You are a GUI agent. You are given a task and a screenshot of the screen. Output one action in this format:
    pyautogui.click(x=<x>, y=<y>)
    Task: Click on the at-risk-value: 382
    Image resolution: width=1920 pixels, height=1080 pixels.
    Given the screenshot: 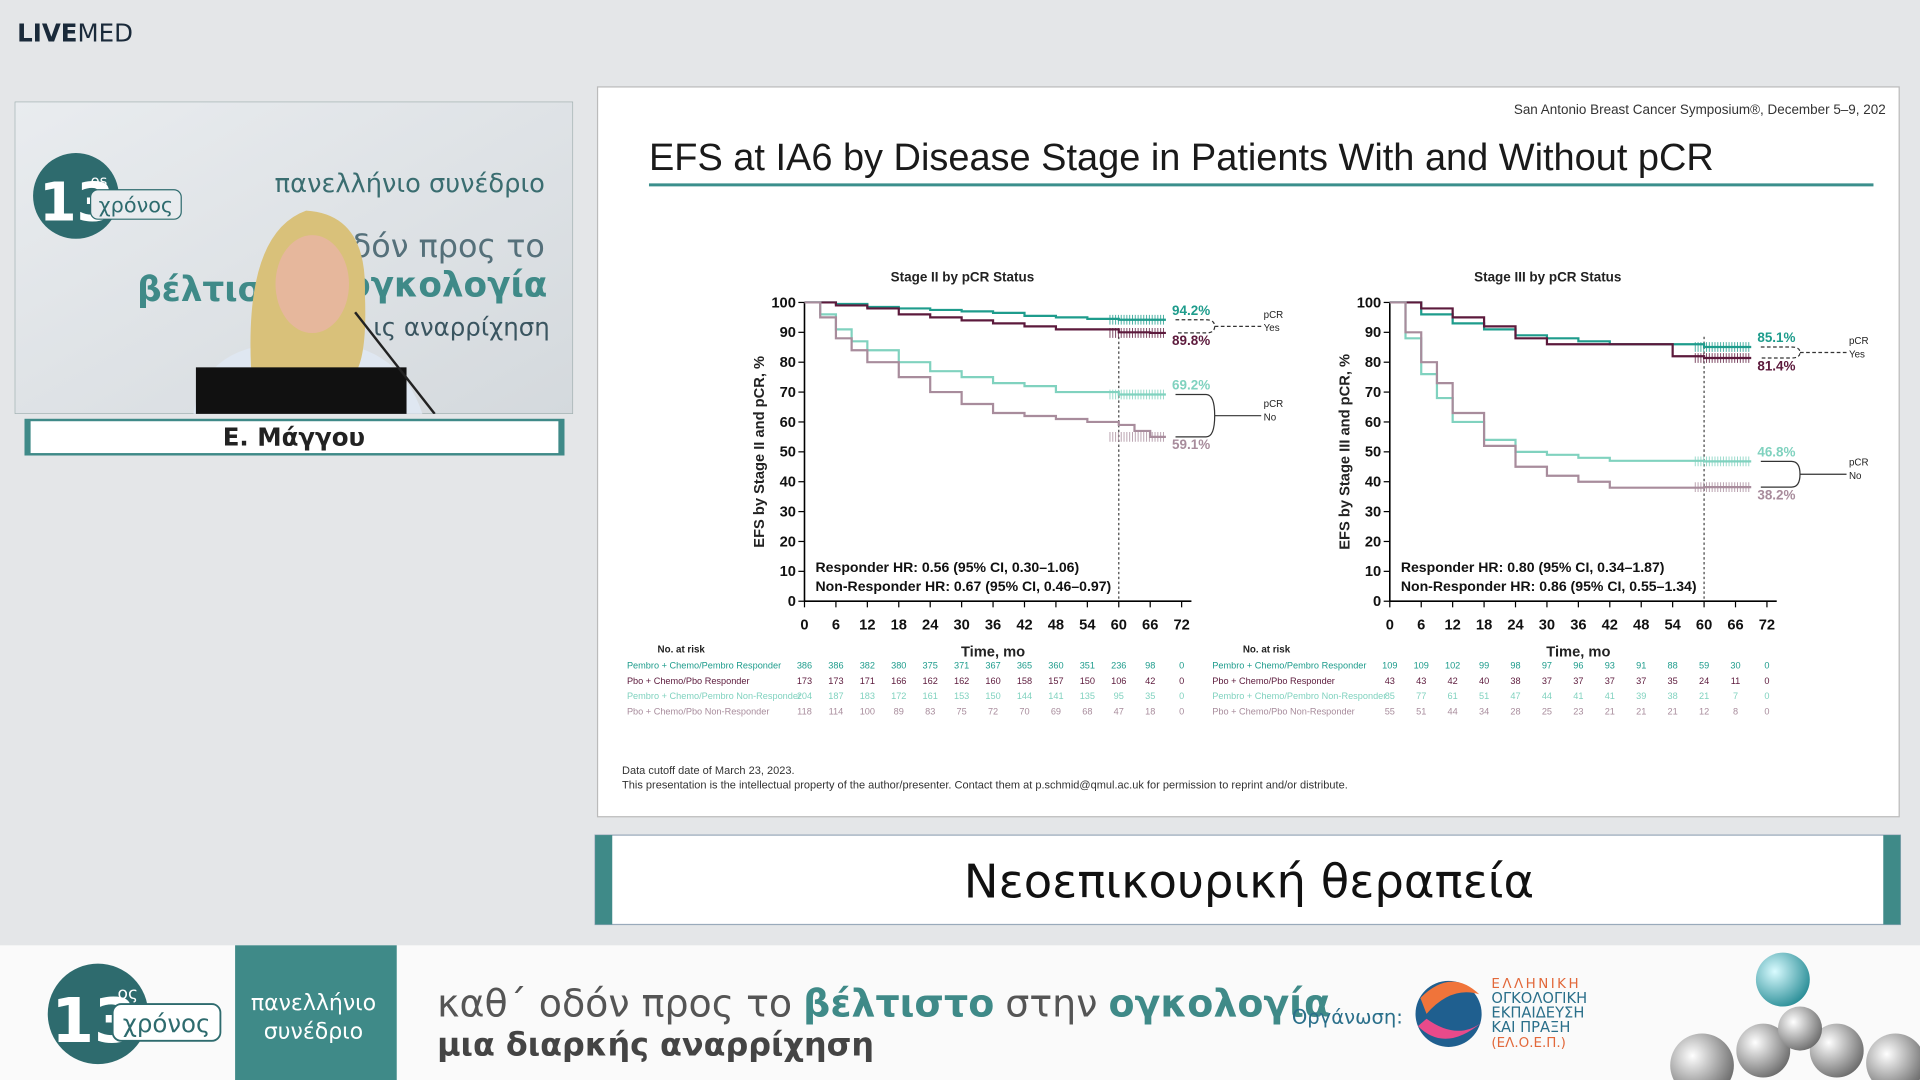 What is the action you would take?
    pyautogui.click(x=867, y=666)
    